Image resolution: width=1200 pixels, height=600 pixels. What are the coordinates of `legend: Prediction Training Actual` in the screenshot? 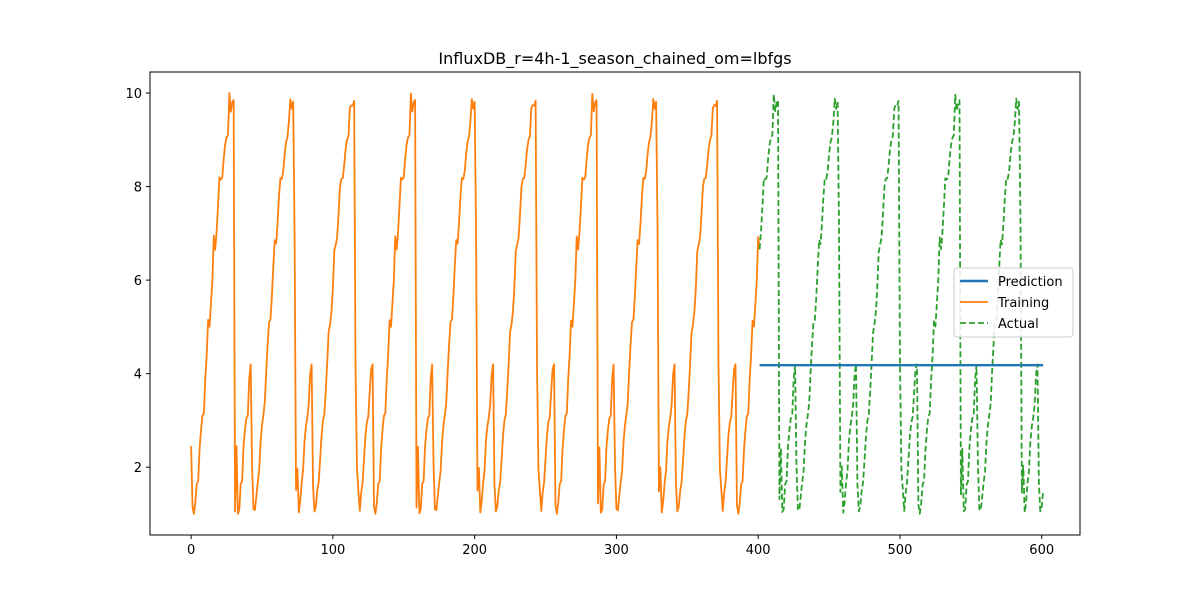 It's located at (1013, 302).